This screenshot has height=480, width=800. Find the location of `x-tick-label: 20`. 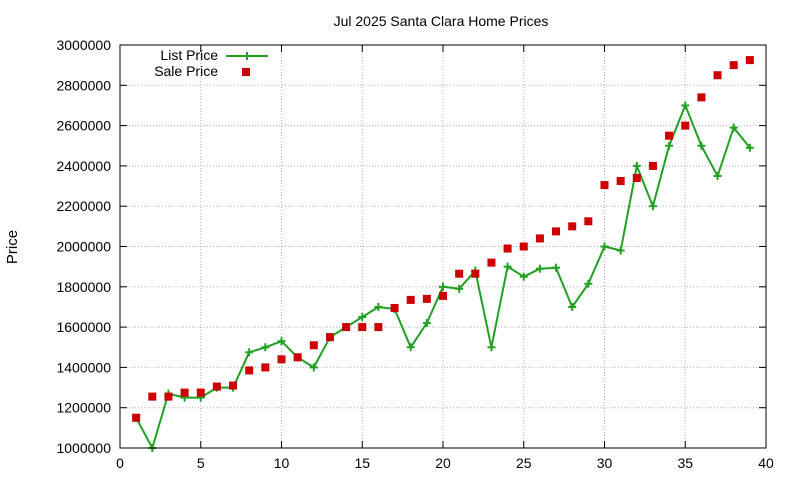

x-tick-label: 20 is located at coordinates (443, 463).